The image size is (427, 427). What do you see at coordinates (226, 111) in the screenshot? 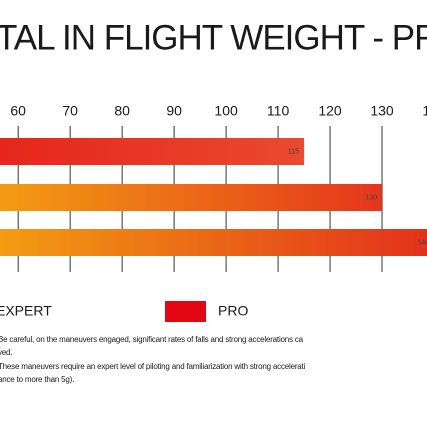
I see `x-tick-label: 100` at bounding box center [226, 111].